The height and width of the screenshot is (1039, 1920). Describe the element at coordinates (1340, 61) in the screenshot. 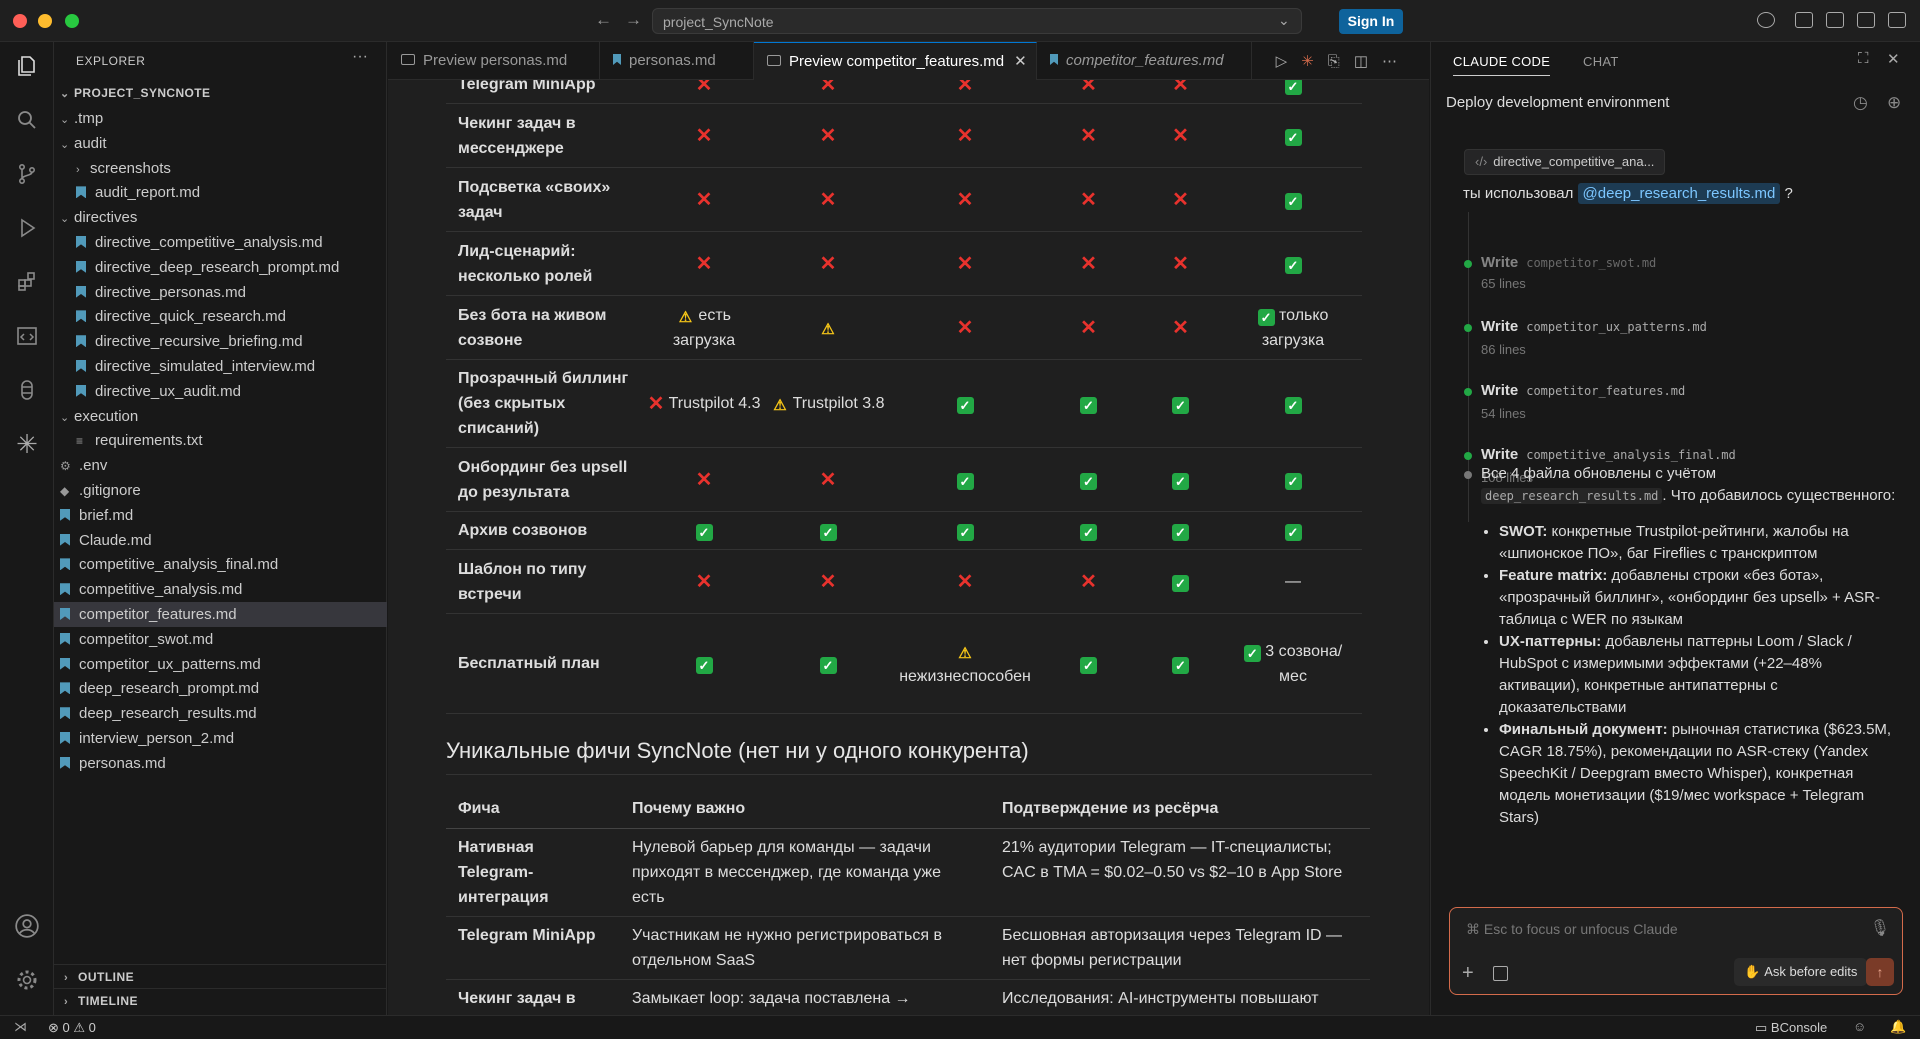

I see `open-source-icon: ⎘` at that location.